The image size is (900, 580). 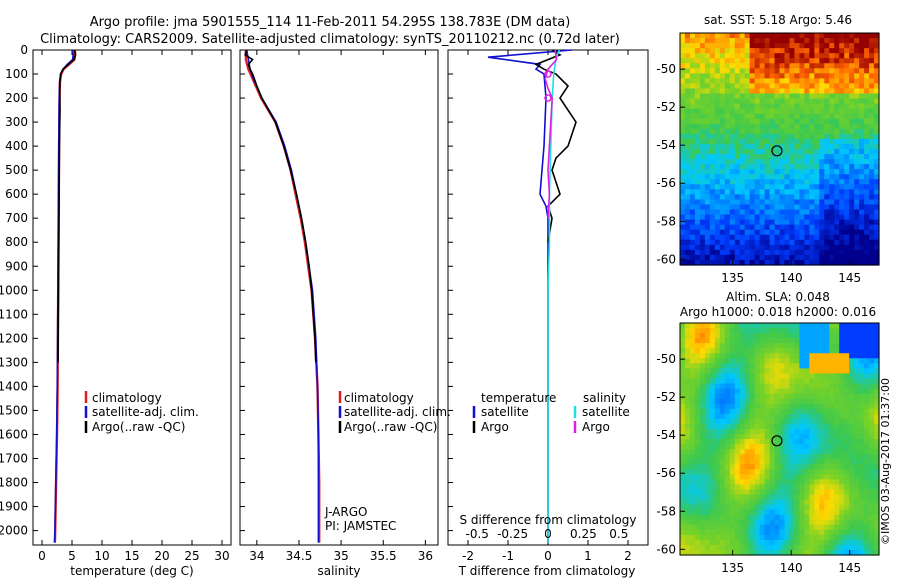 What do you see at coordinates (768, 449) in the screenshot?
I see `sla-map: 135 140 145-50-52-54-56-58-60` at bounding box center [768, 449].